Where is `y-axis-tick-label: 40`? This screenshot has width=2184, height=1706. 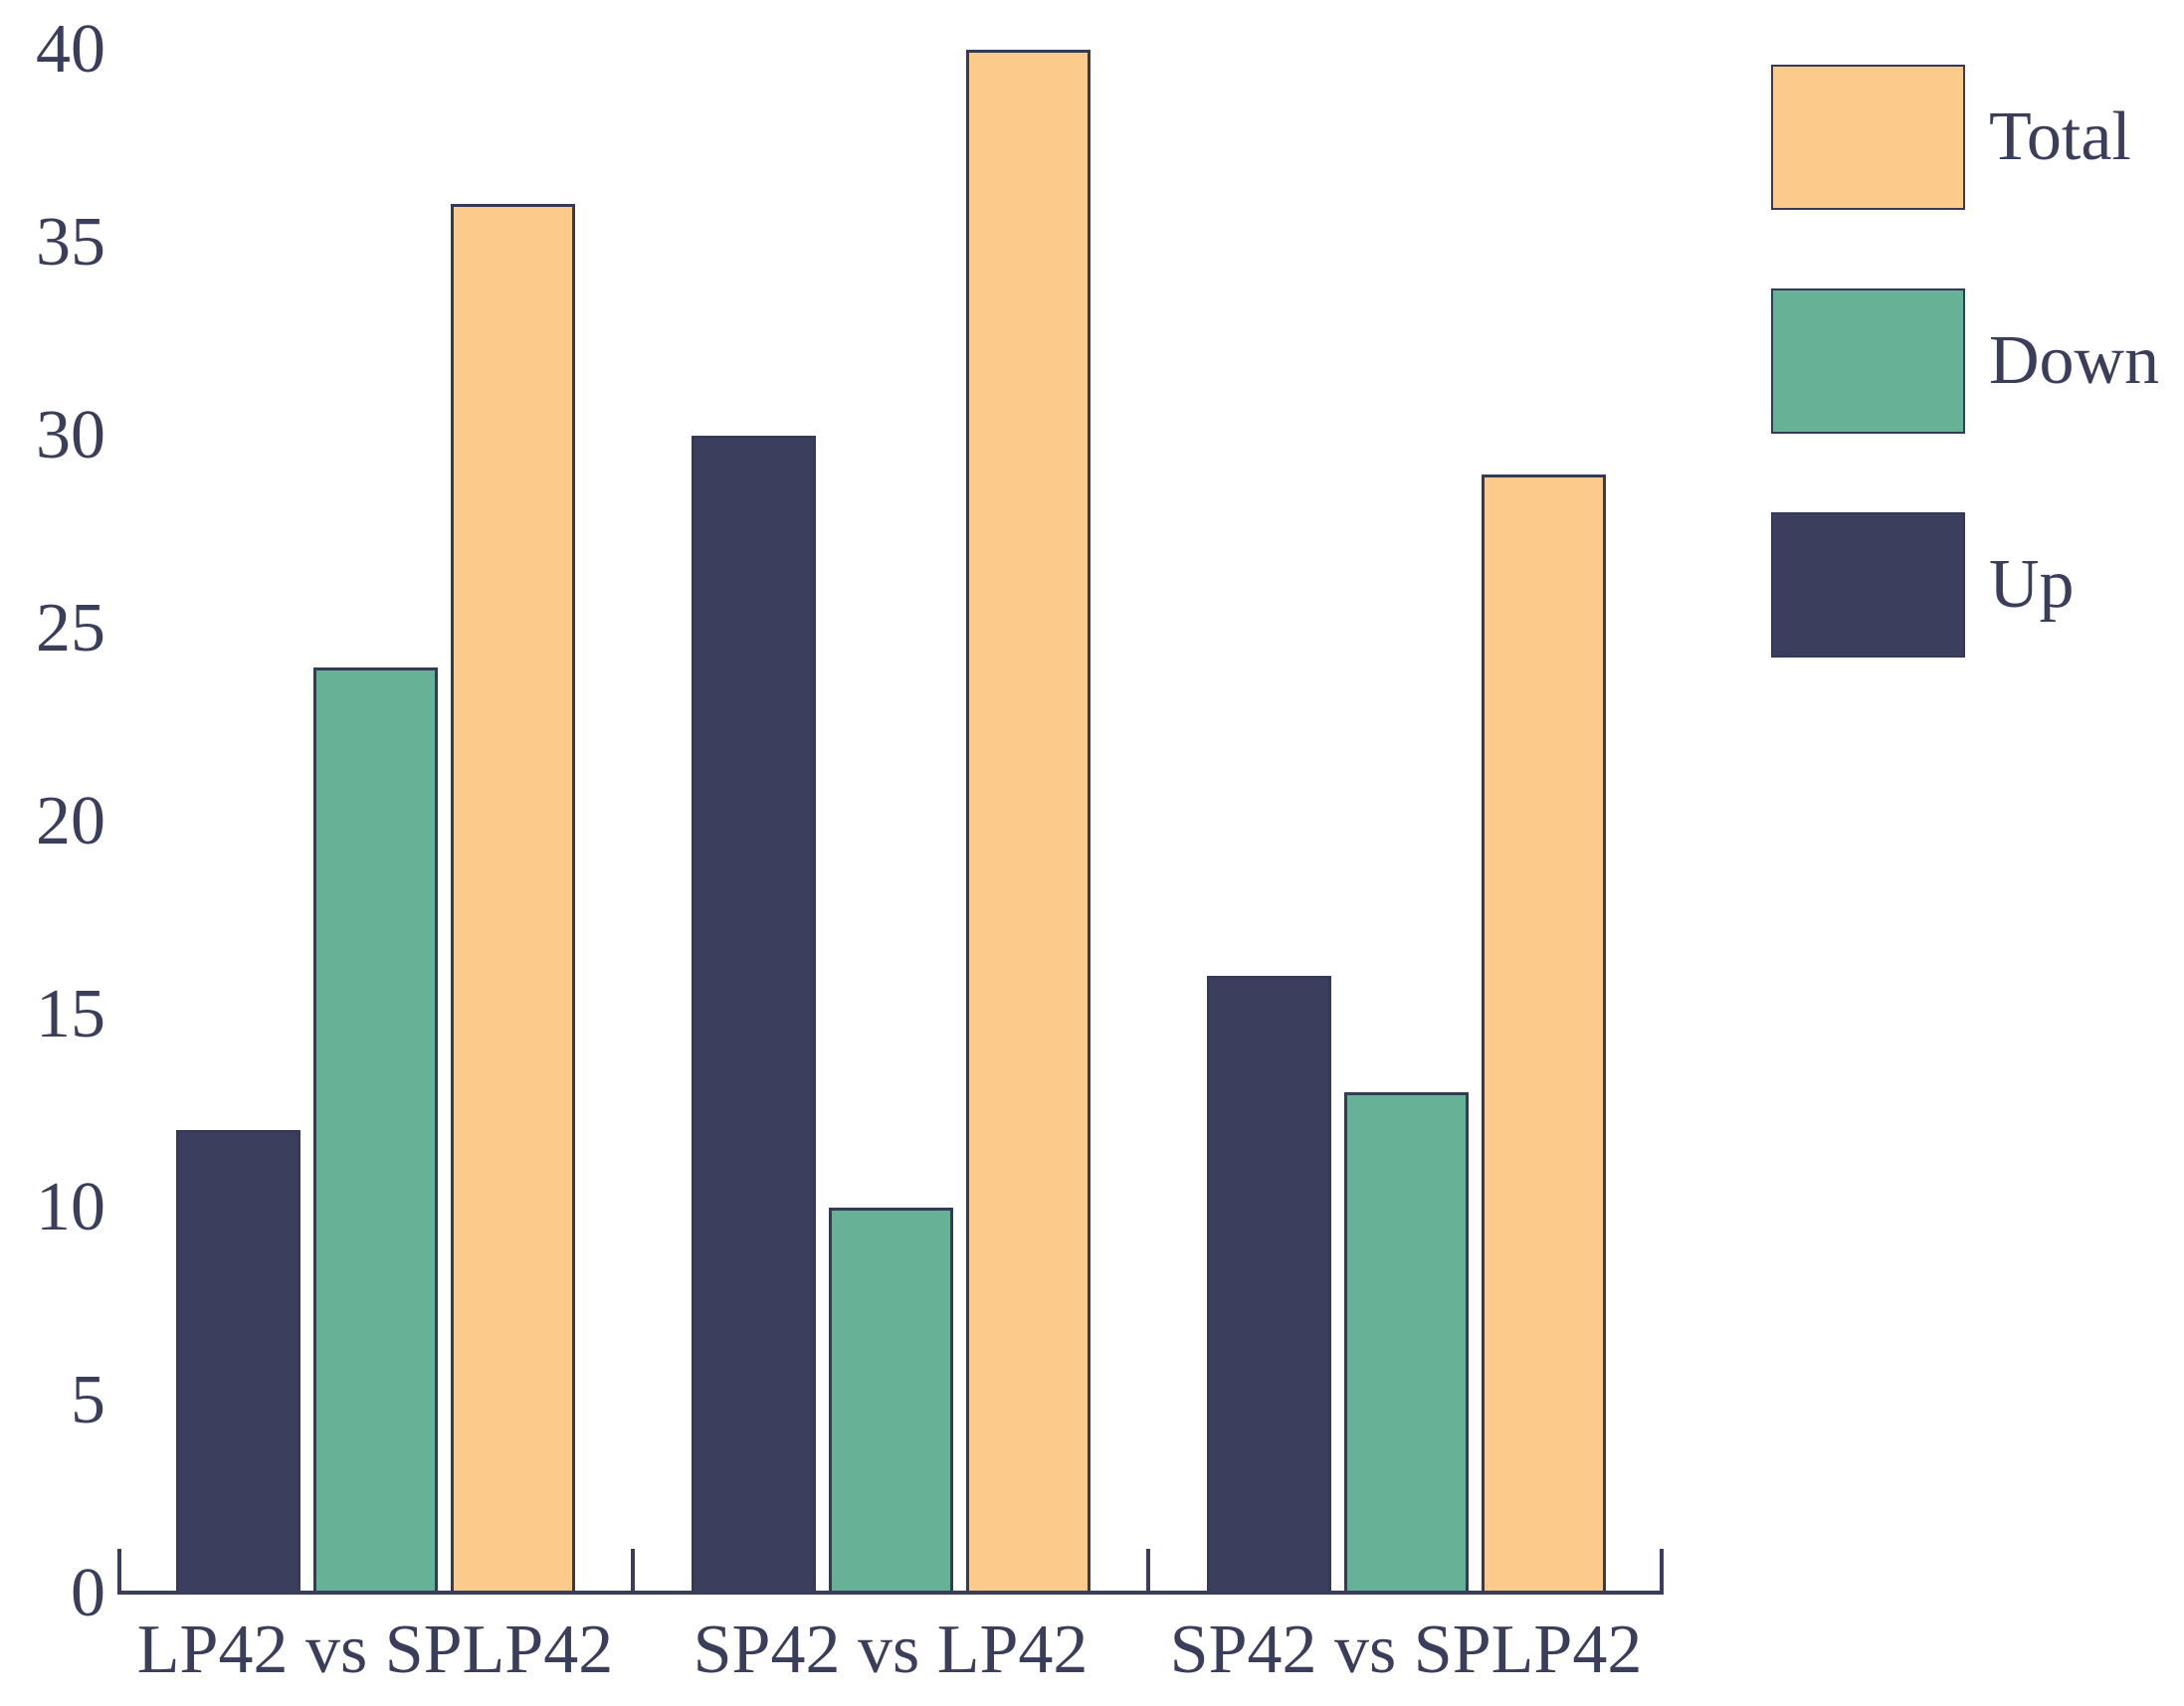 y-axis-tick-label: 40 is located at coordinates (71, 50).